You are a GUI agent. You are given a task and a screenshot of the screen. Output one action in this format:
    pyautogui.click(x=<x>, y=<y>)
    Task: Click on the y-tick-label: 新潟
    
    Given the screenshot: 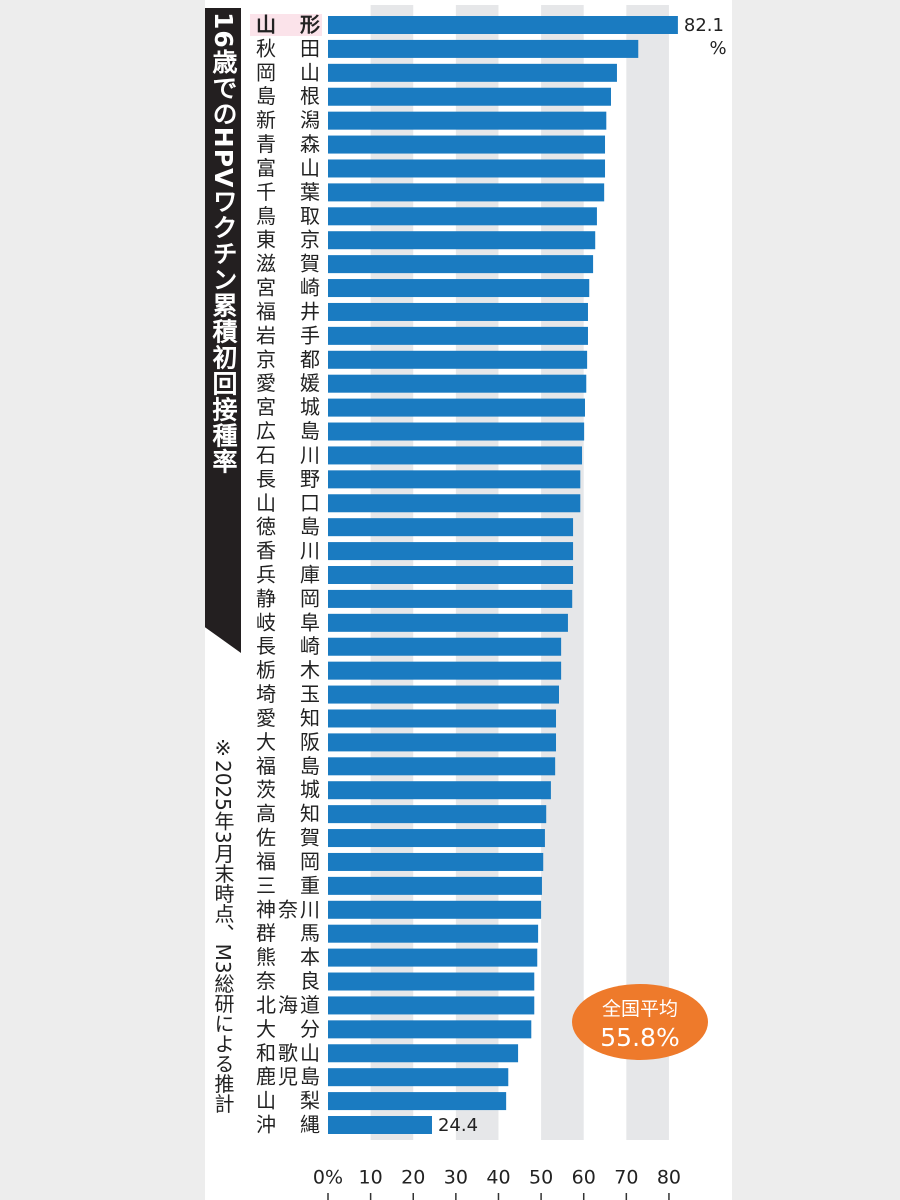 What is the action you would take?
    pyautogui.click(x=288, y=120)
    